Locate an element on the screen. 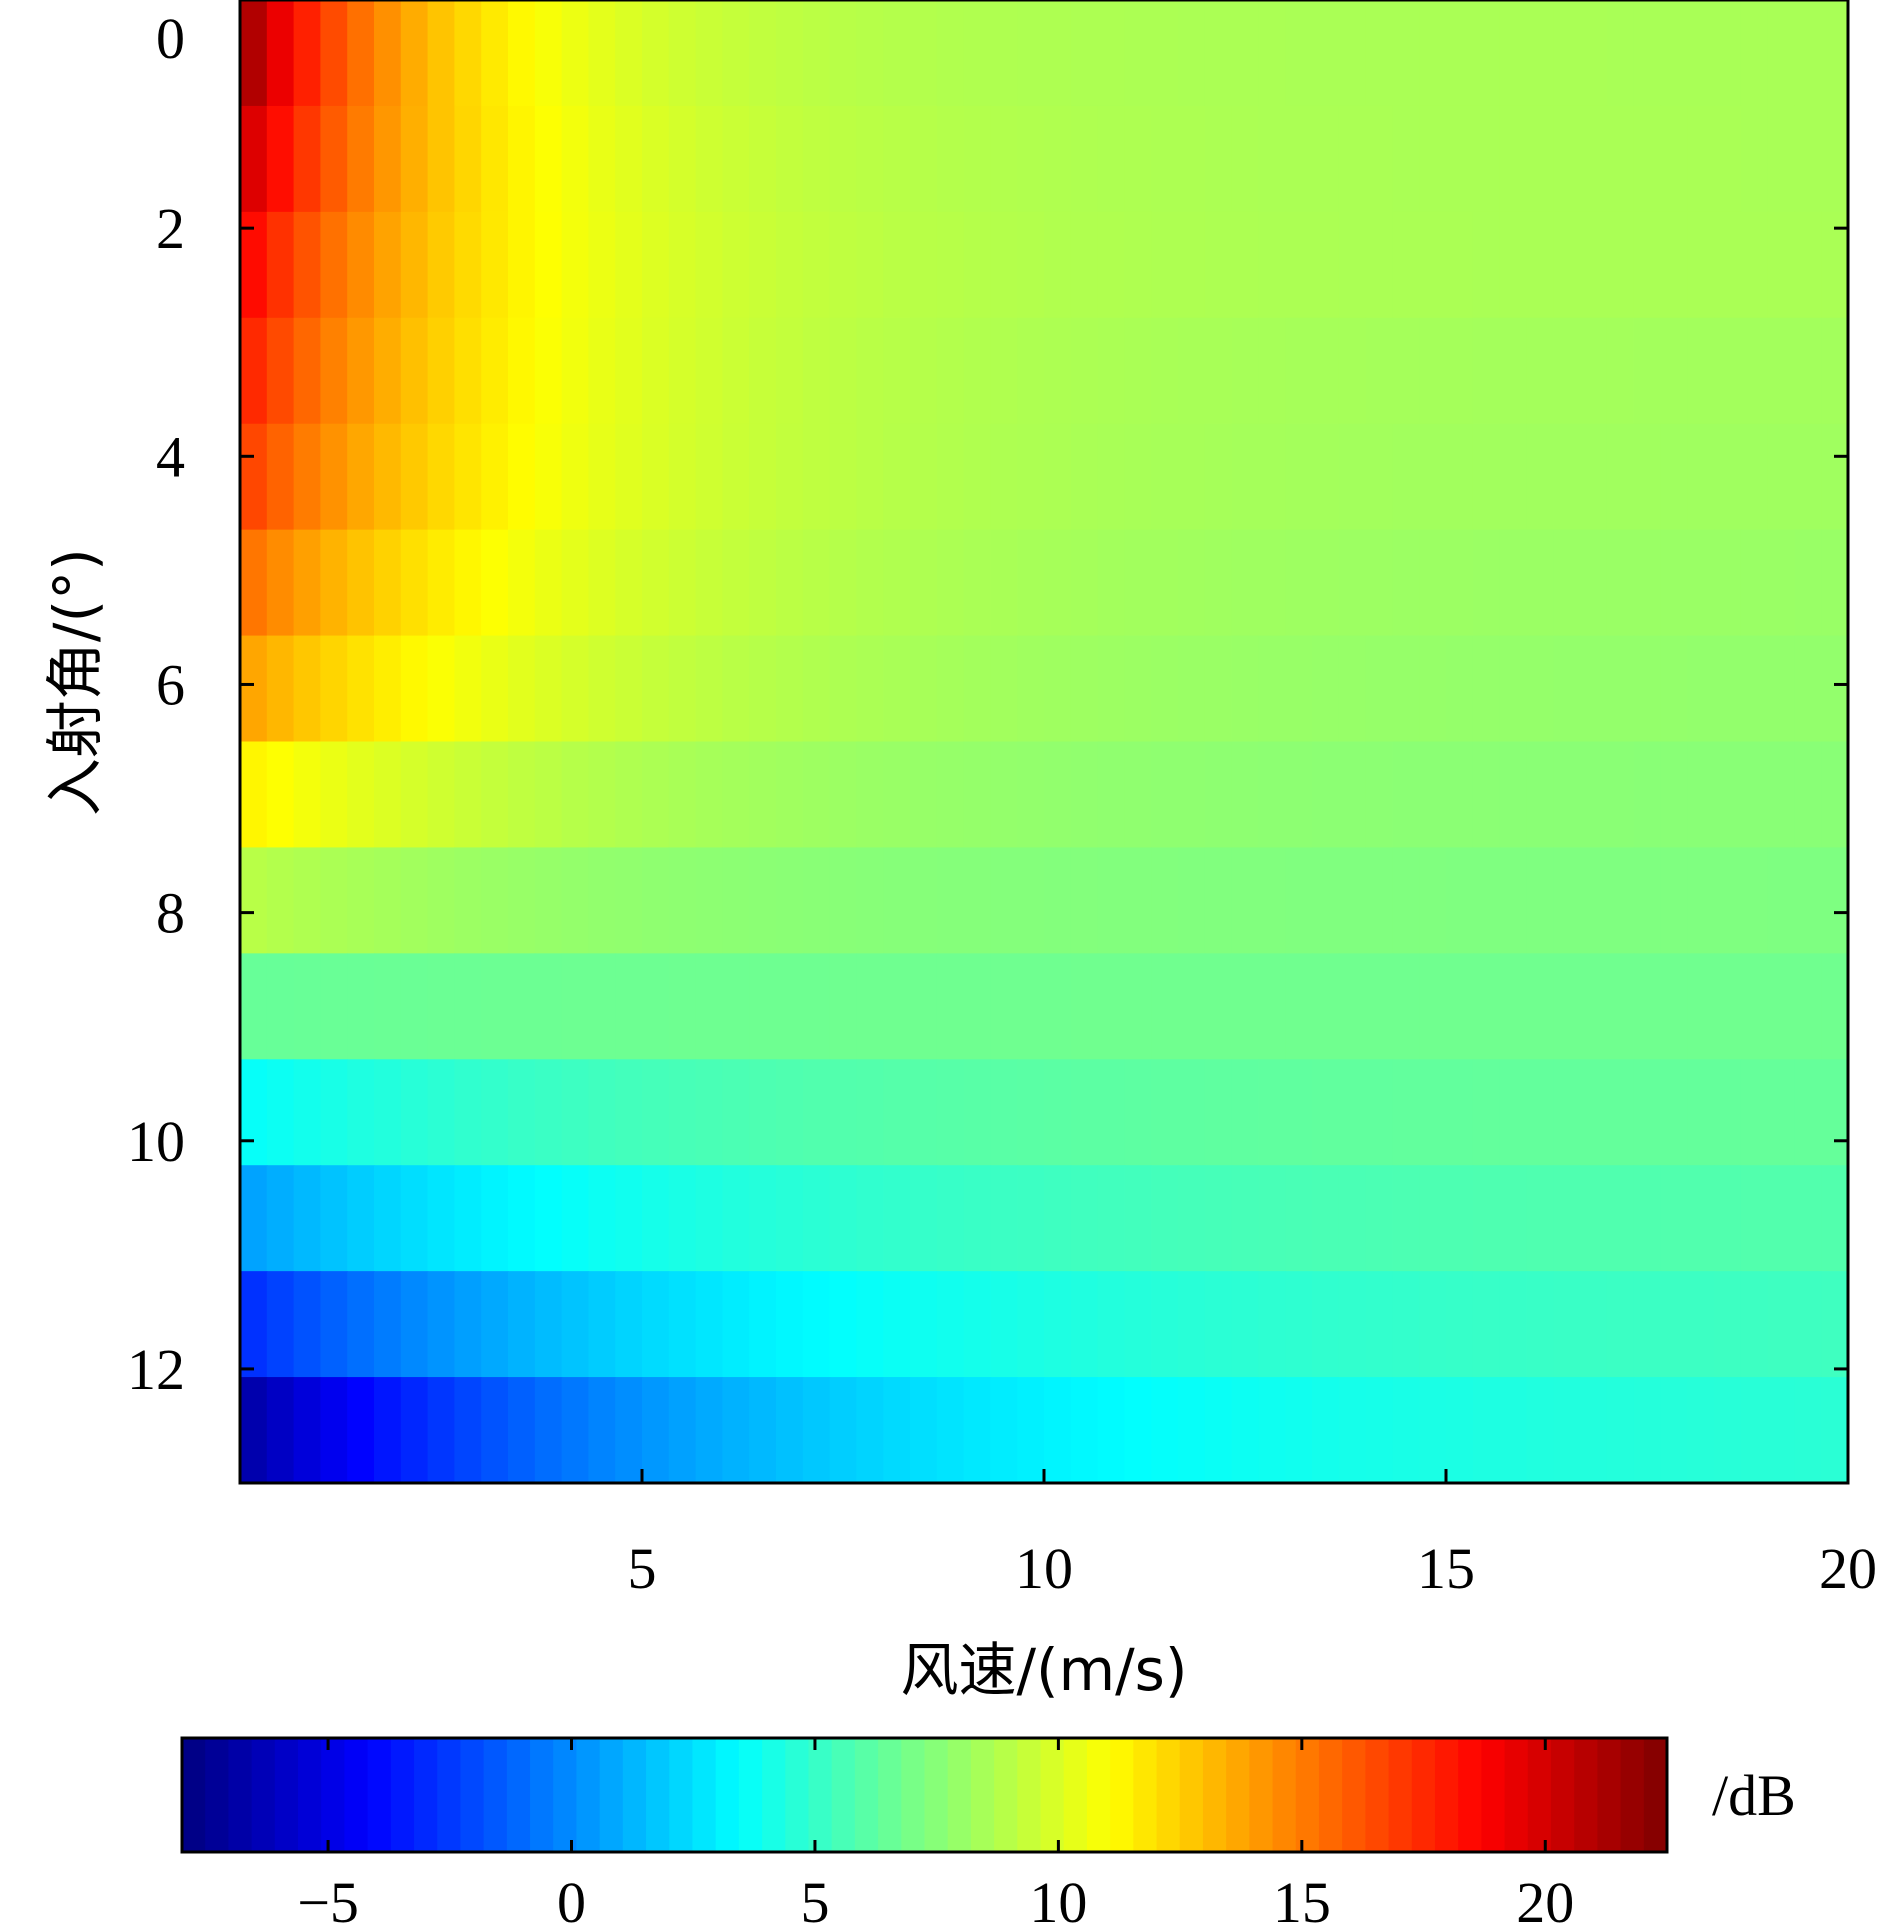  y-tick-label: 8 is located at coordinates (170, 913).